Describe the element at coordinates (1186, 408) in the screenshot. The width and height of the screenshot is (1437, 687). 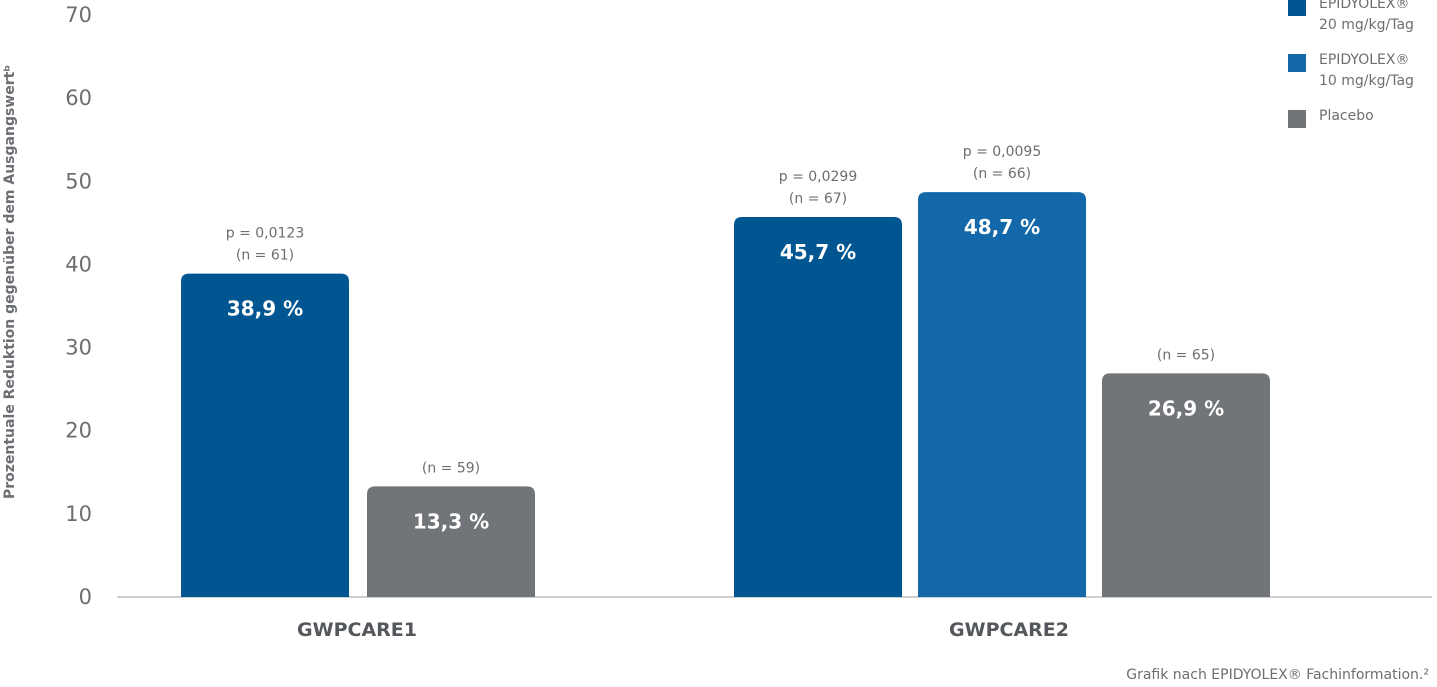
I see `bar-value-label: 26,9 %` at that location.